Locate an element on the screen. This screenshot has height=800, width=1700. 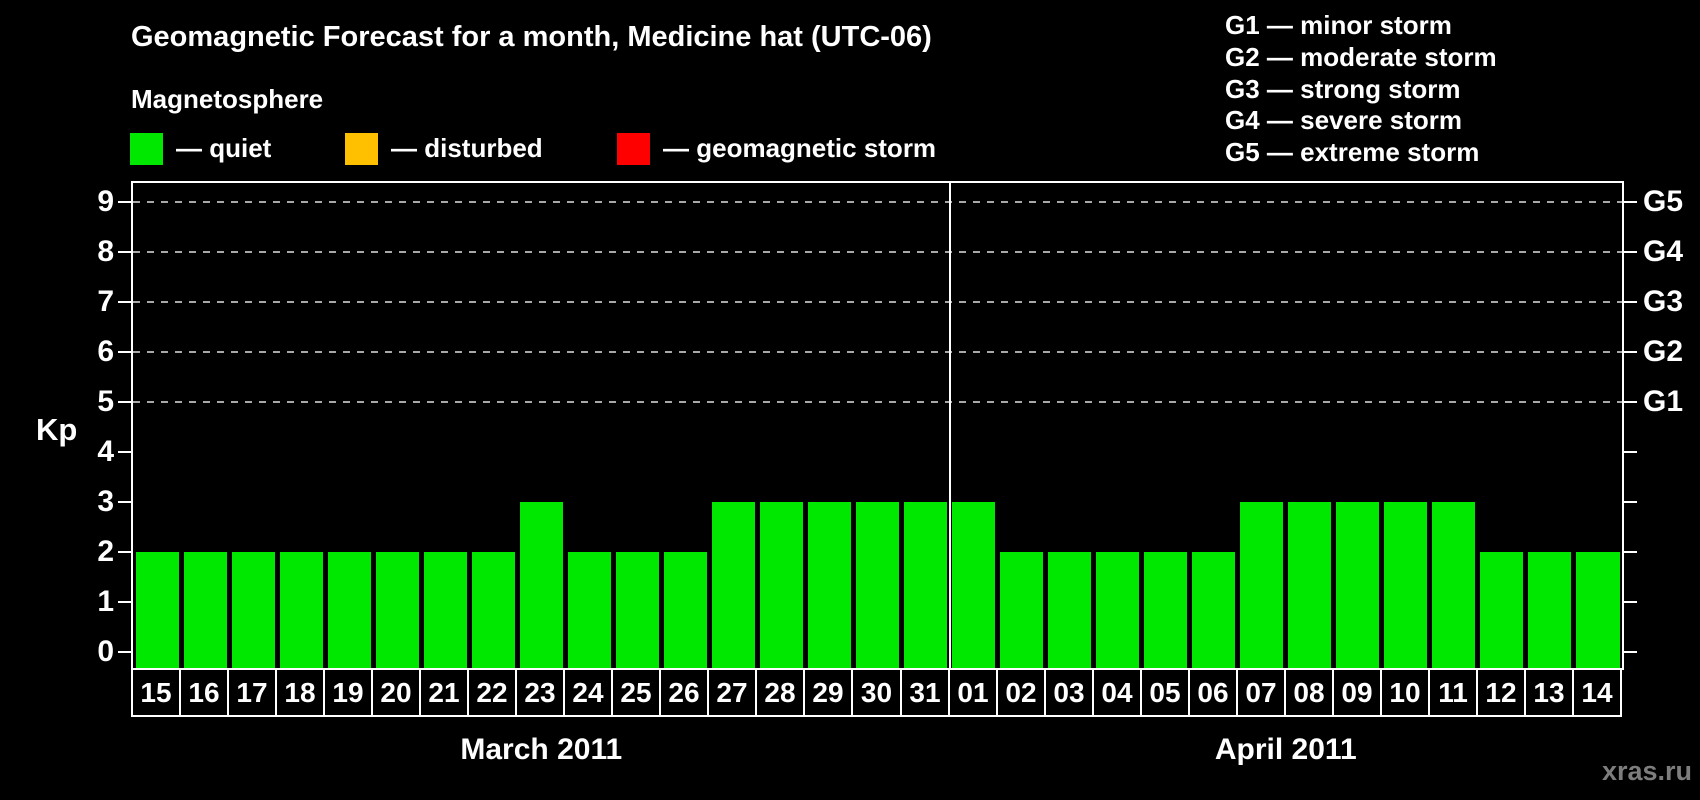
legend-item-disturbed: — disturbed is located at coordinates (444, 148).